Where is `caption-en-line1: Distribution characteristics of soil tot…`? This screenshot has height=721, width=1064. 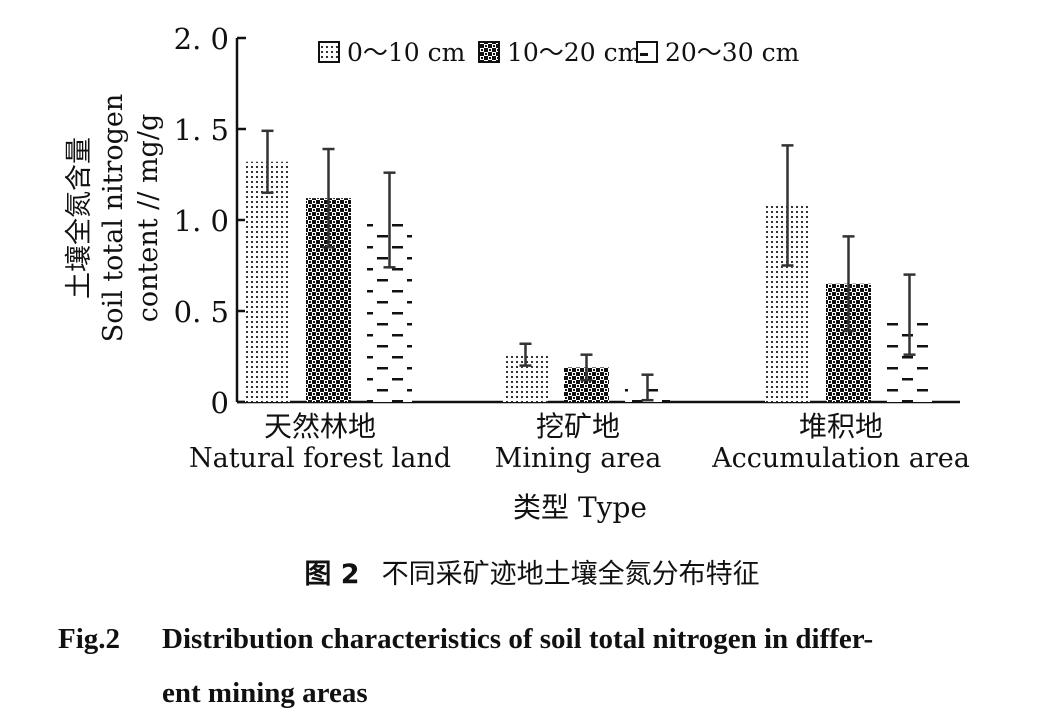
caption-en-line1: Distribution characteristics of soil tot… is located at coordinates (518, 639).